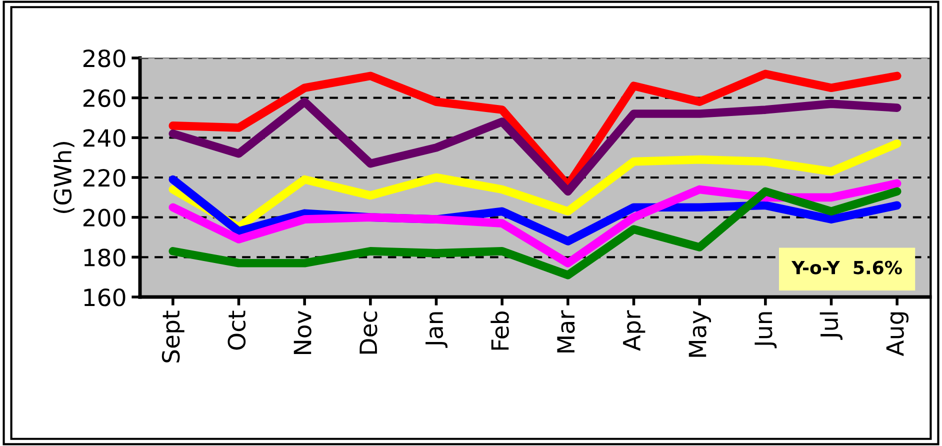 This screenshot has height=446, width=942. I want to click on x-tick-label: Apr, so click(634, 330).